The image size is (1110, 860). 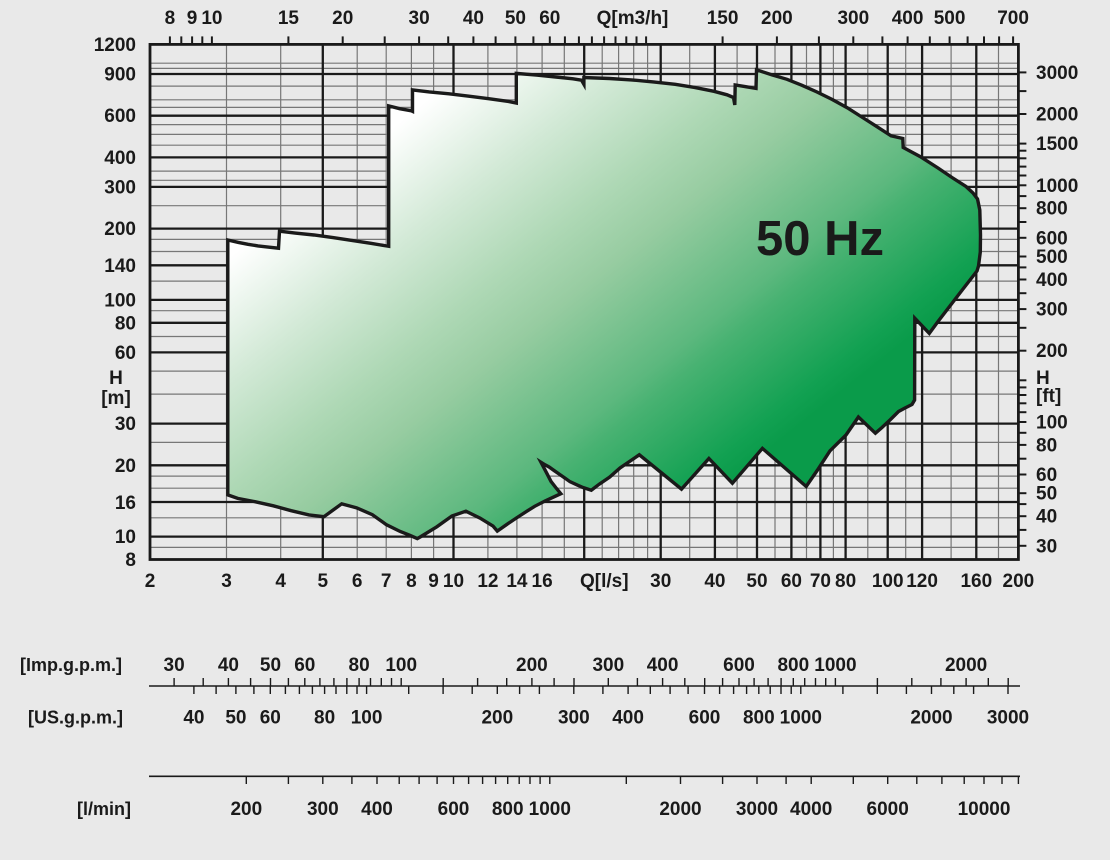 I want to click on svg-text: 3, so click(x=226, y=581).